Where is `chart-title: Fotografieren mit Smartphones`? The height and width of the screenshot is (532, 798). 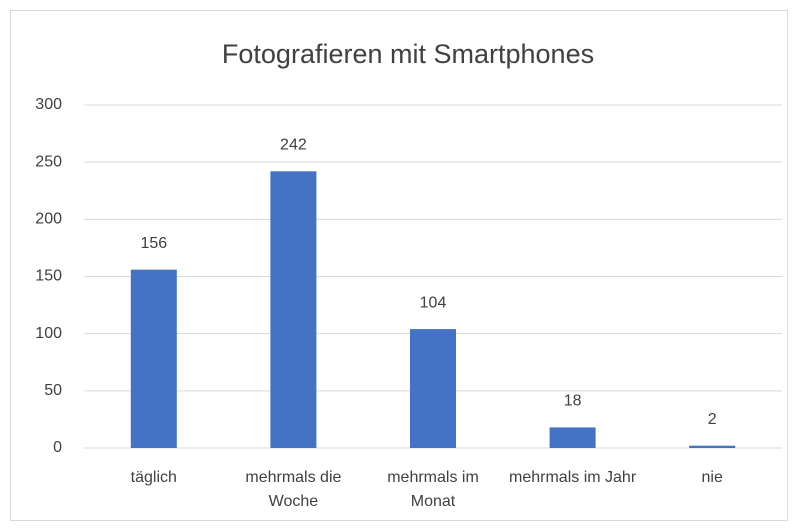
chart-title: Fotografieren mit Smartphones is located at coordinates (408, 54).